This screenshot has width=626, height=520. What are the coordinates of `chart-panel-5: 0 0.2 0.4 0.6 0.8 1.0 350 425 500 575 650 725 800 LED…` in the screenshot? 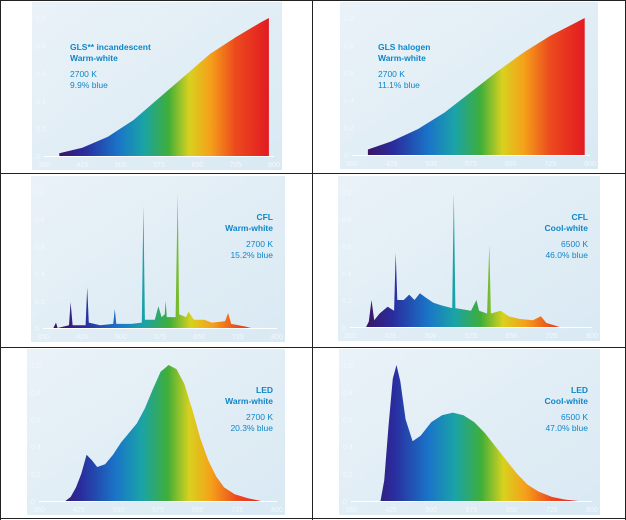 It's located at (156, 432).